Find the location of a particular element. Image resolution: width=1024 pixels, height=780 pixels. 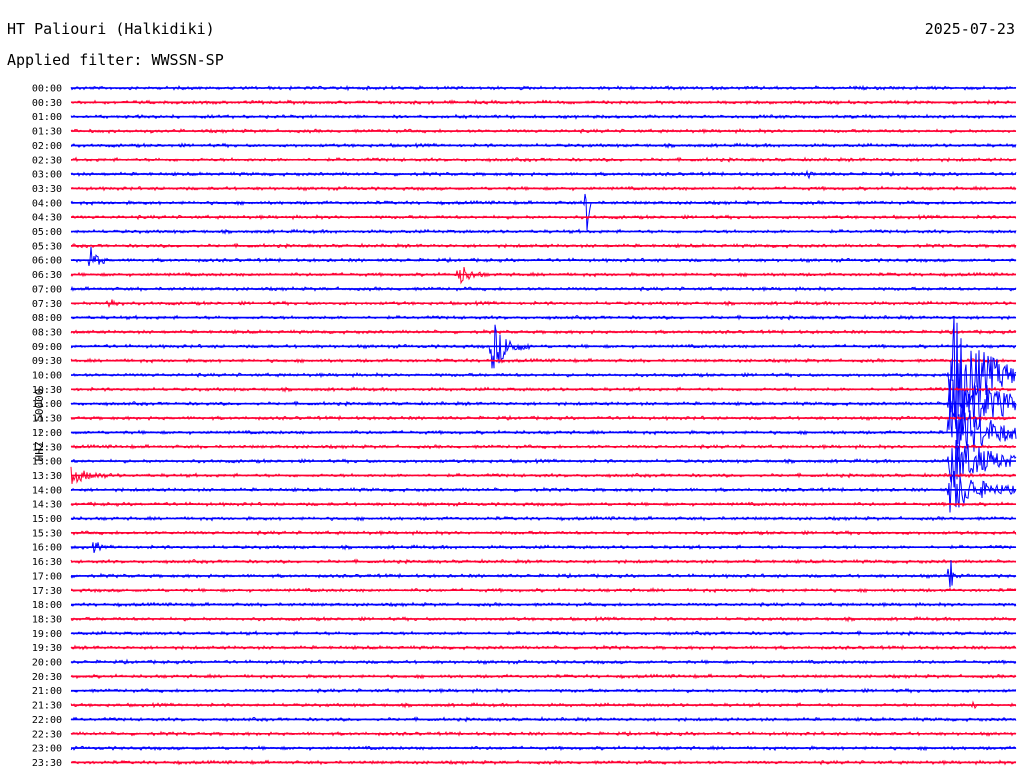

row-time-label: 23:30 is located at coordinates (47, 763).